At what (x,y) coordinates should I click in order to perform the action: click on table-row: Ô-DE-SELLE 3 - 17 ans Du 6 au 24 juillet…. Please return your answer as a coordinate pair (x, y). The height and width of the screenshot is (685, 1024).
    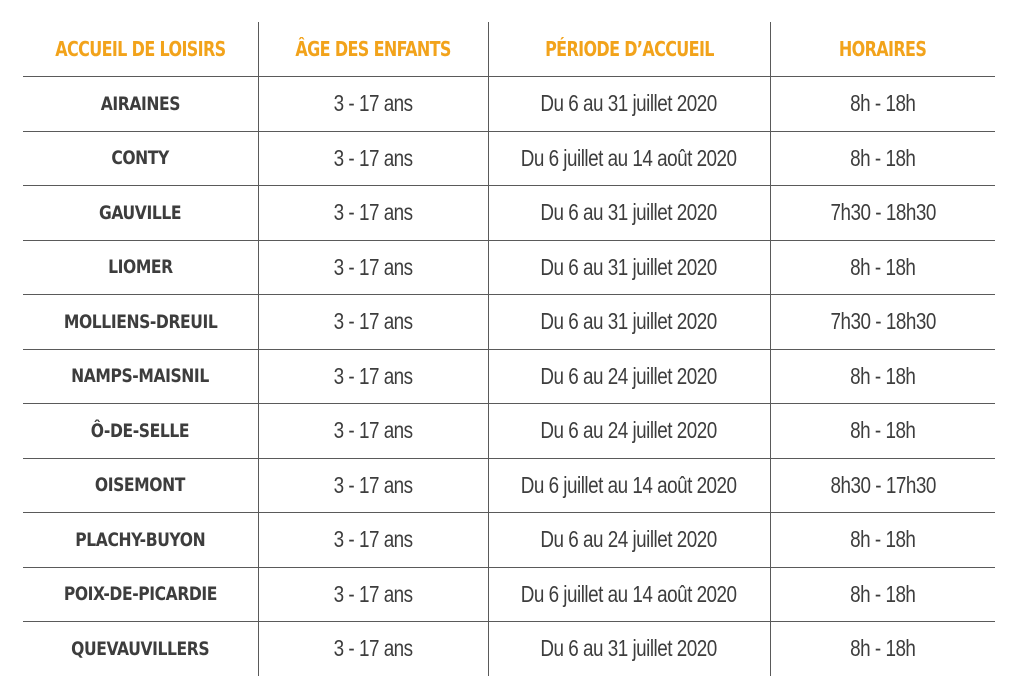
    Looking at the image, I should click on (509, 430).